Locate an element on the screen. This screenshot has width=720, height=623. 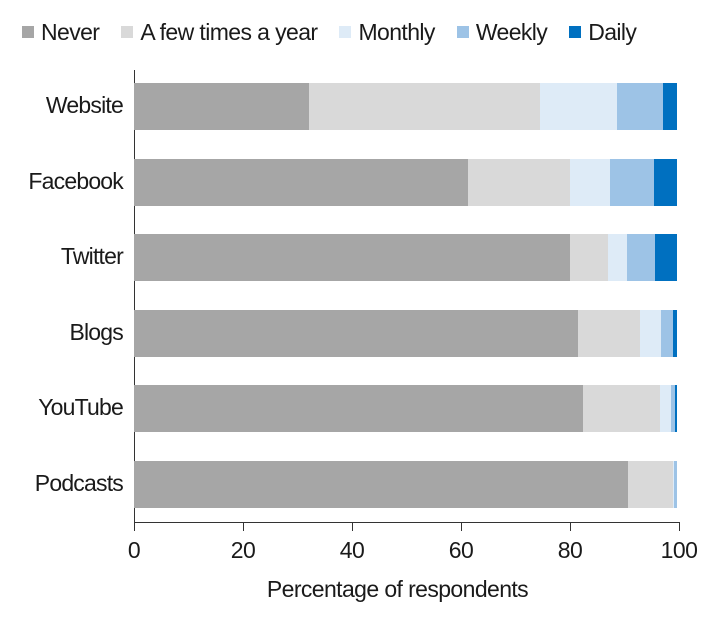
x-tick-label: 40 is located at coordinates (352, 550).